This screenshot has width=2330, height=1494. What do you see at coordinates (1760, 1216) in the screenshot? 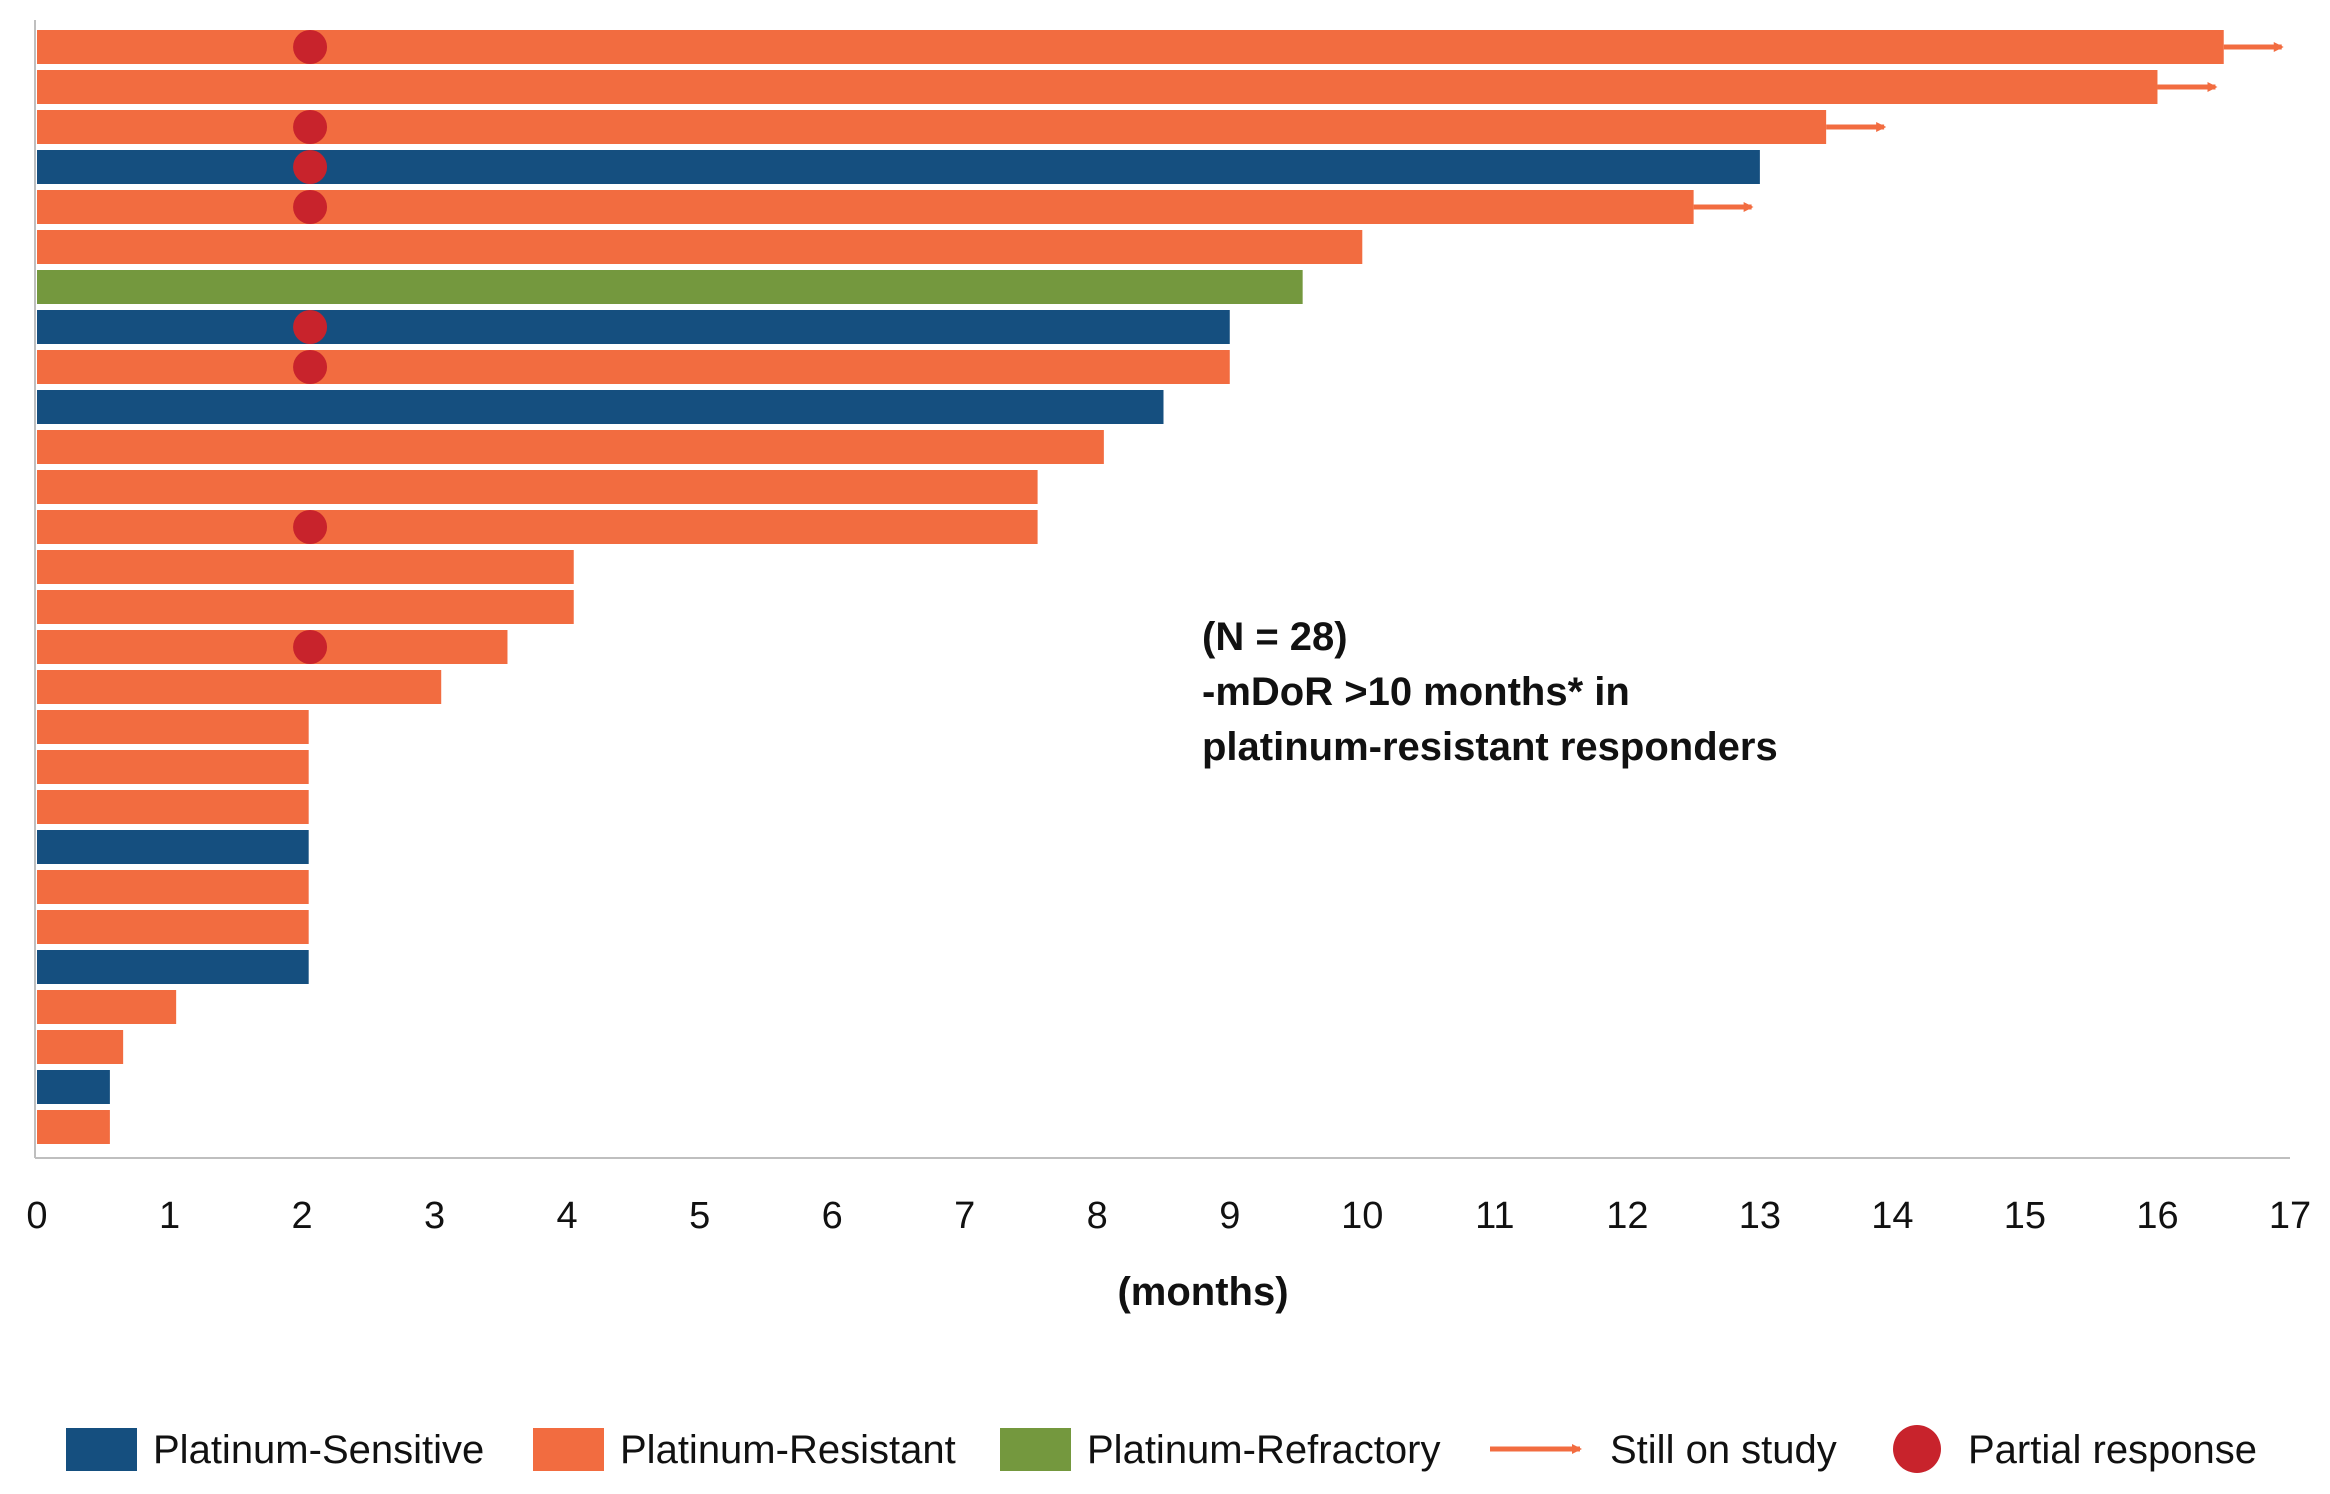
I see `x-tick-label-13: 13` at bounding box center [1760, 1216].